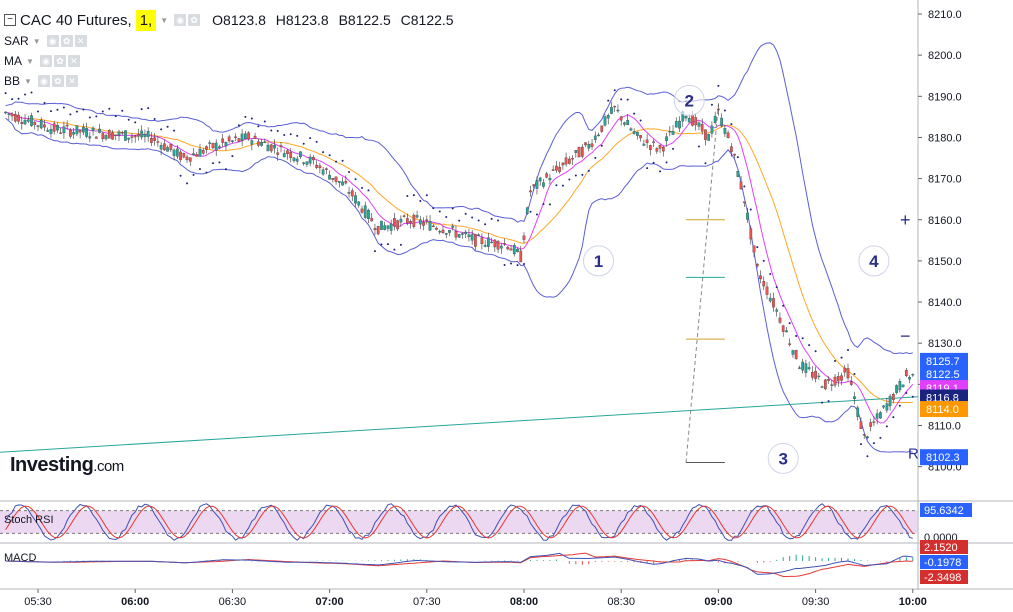 Image resolution: width=1013 pixels, height=612 pixels. I want to click on indicator-sar: SAR ▼ ◉ ✿ ✕, so click(46, 41).